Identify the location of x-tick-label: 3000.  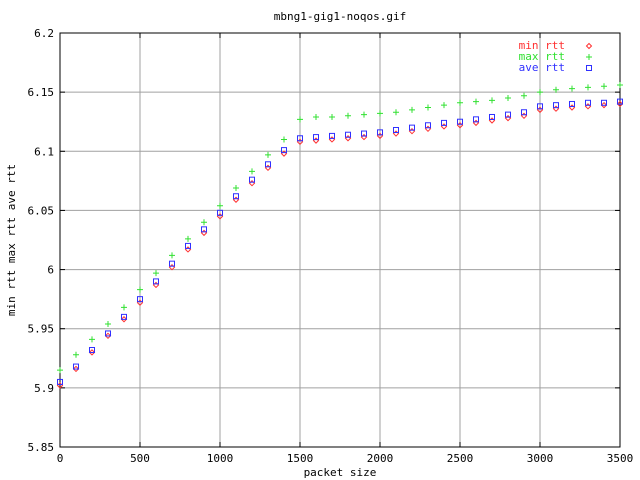
(540, 458).